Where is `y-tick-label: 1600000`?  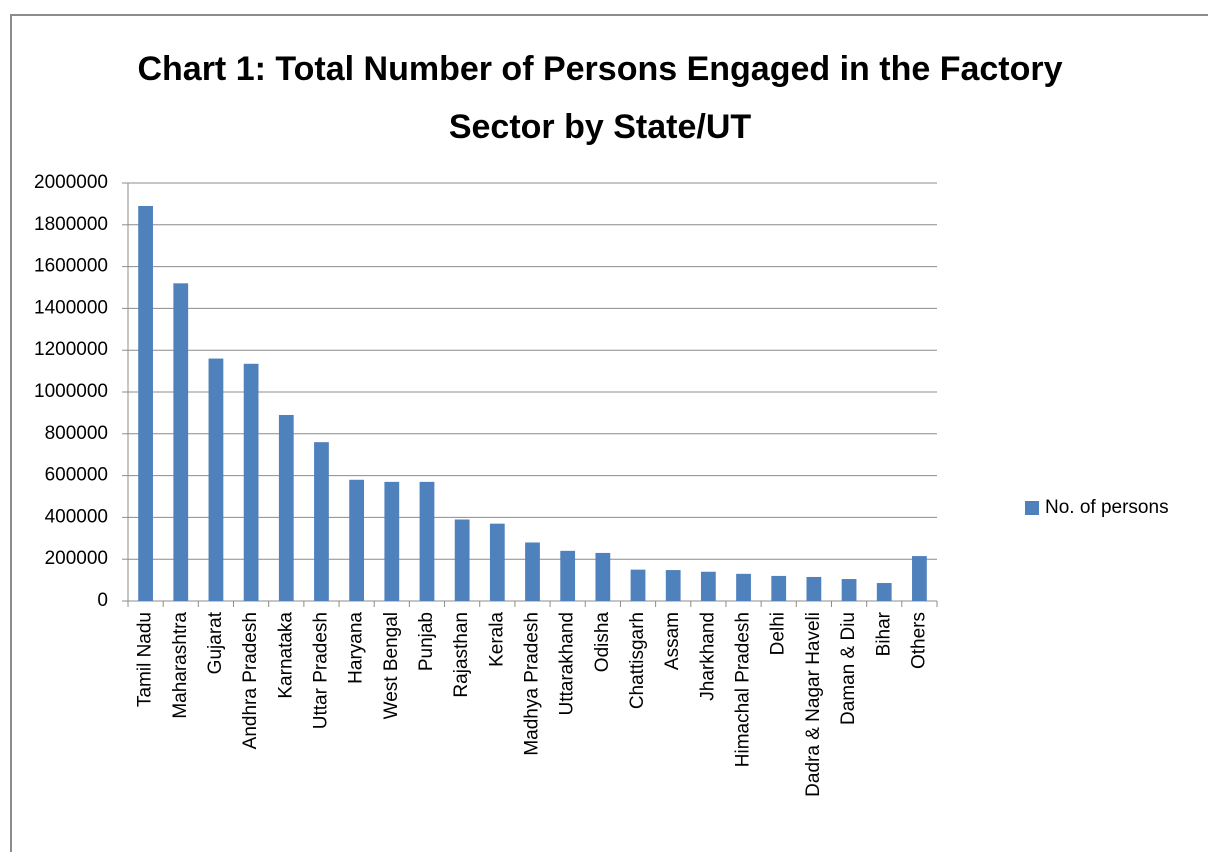 y-tick-label: 1600000 is located at coordinates (71, 266).